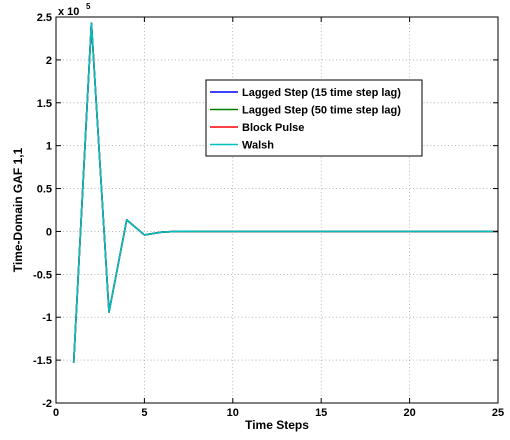  Describe the element at coordinates (42, 361) in the screenshot. I see `y-tick-label: -1.5` at that location.